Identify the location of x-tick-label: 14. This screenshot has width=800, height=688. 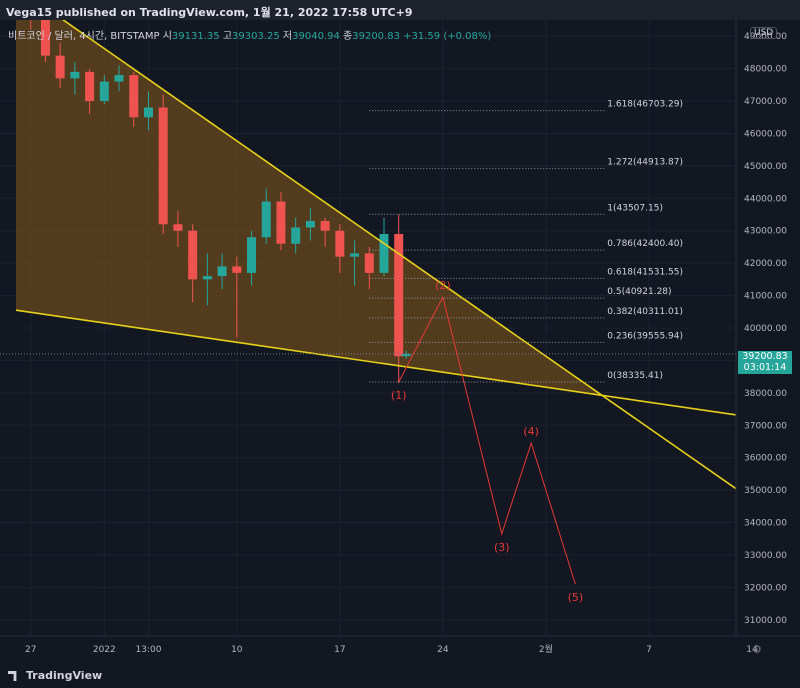
(752, 650).